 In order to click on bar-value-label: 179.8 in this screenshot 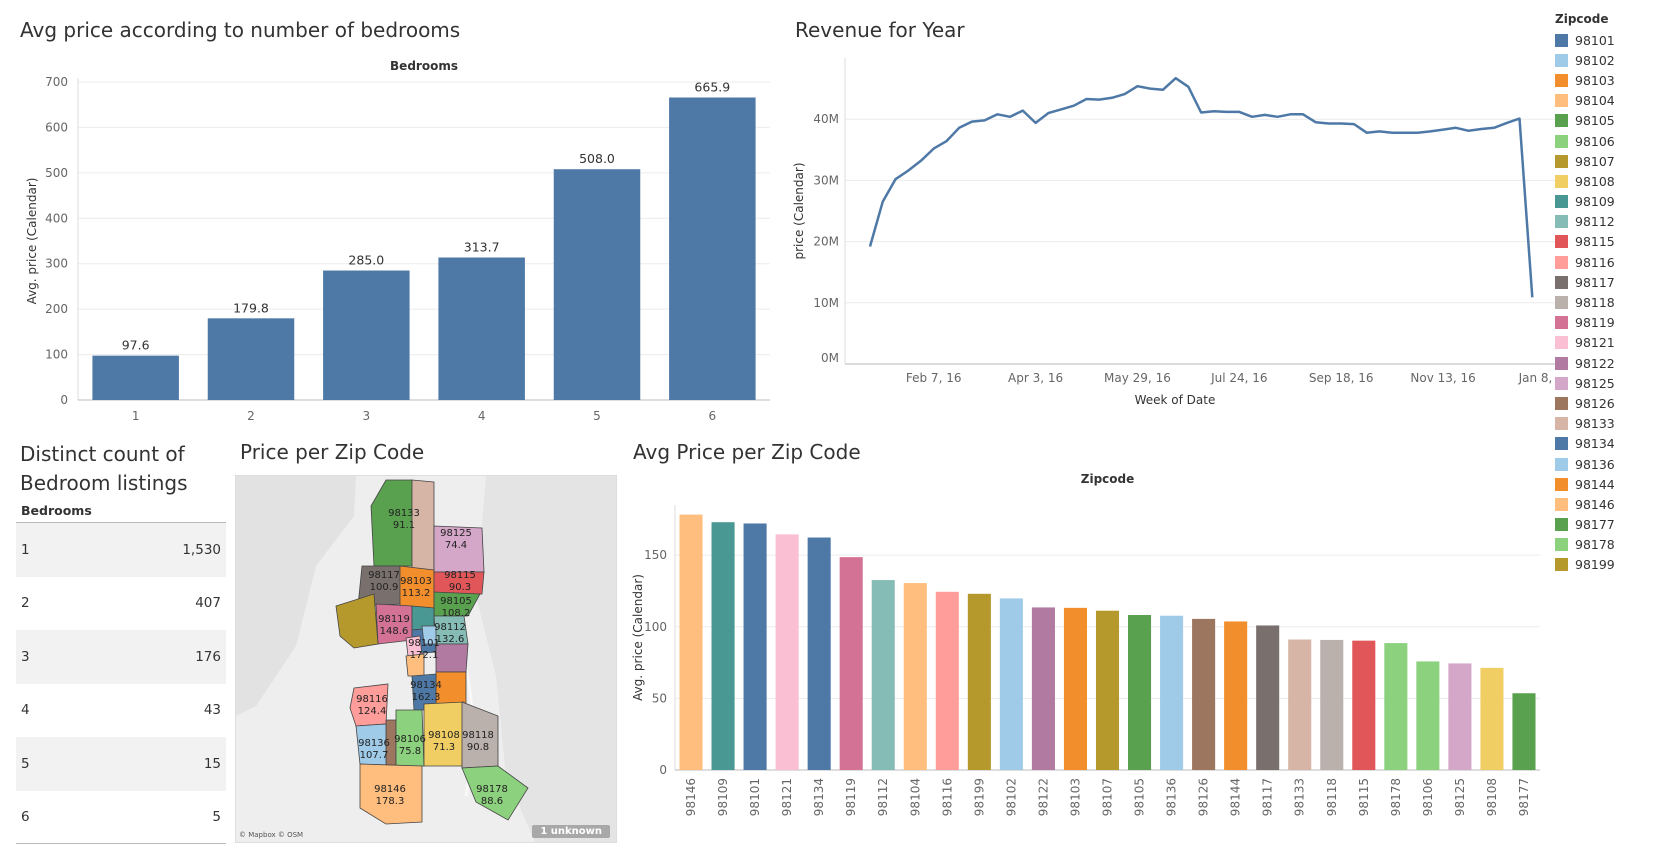, I will do `click(251, 307)`.